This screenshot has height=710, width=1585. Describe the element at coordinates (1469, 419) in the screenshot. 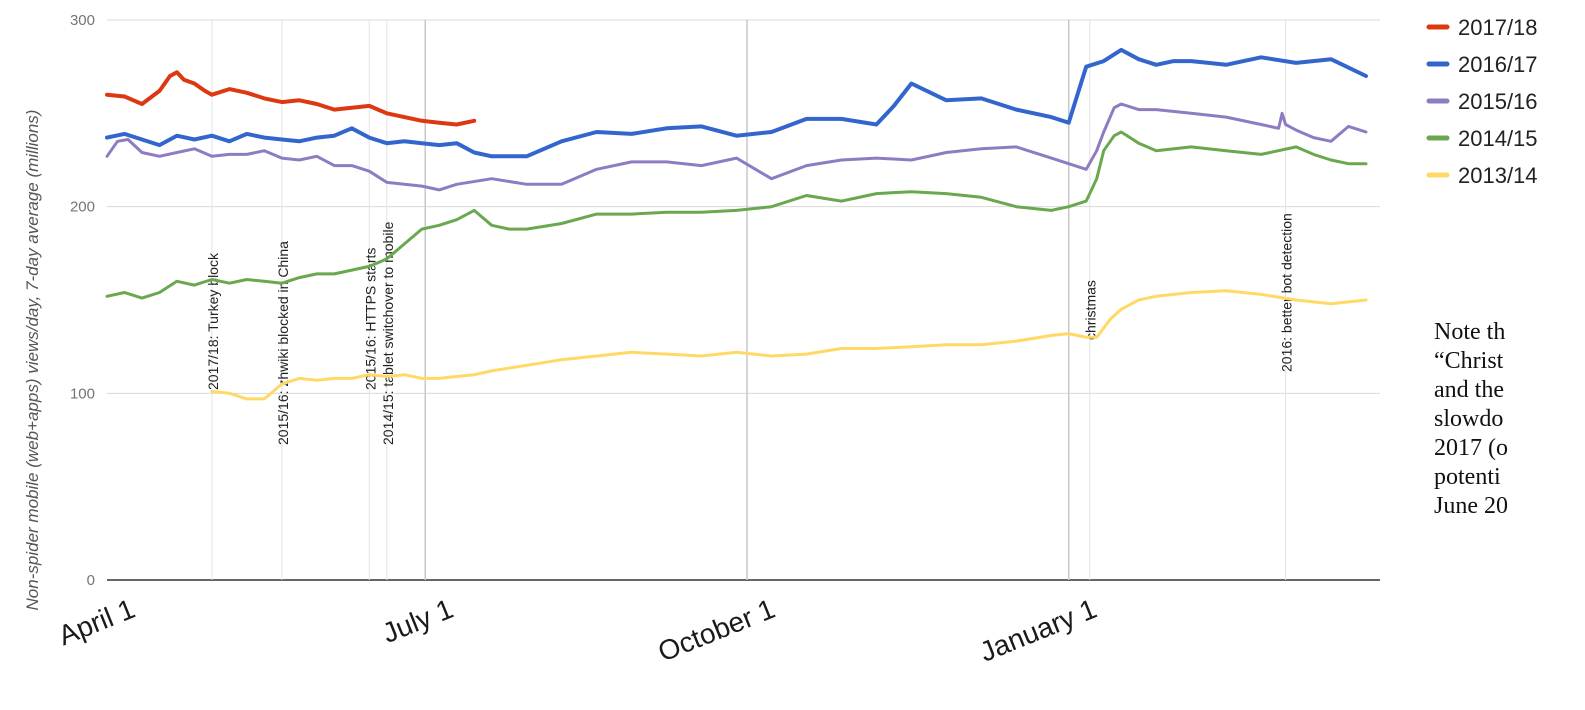

I see `note-line: slowdo` at that location.